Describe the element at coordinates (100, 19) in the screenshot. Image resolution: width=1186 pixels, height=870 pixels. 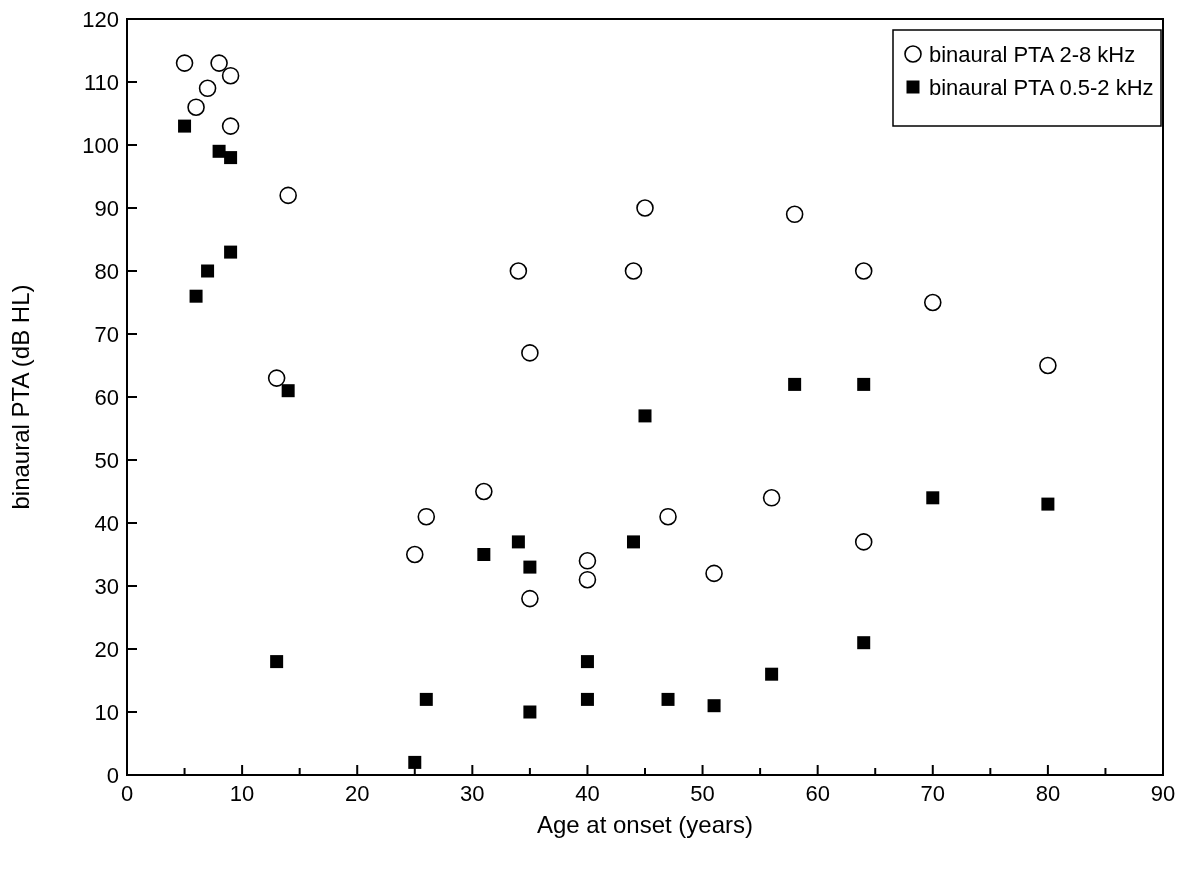
I see `y-tick-label: 120` at that location.